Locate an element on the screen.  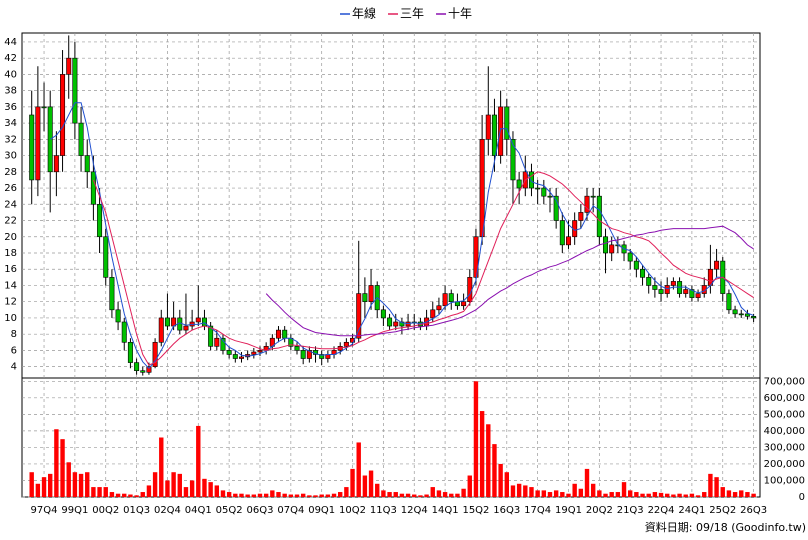
x-tick-label: 11Q3 is located at coordinates (383, 510).